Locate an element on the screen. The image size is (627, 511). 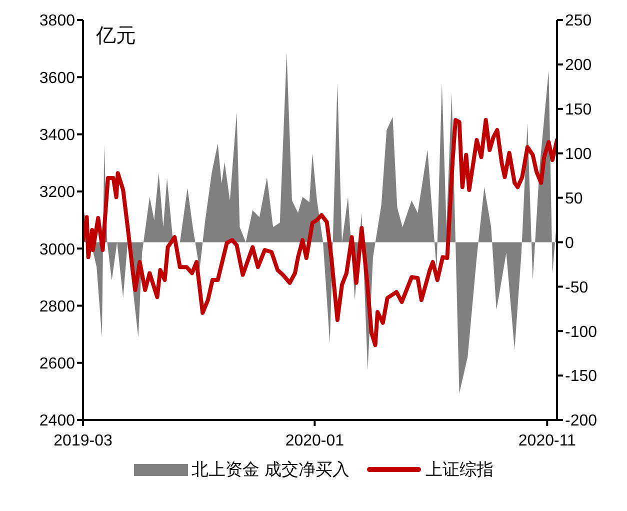
y2-tick-label: 250 is located at coordinates (578, 21).